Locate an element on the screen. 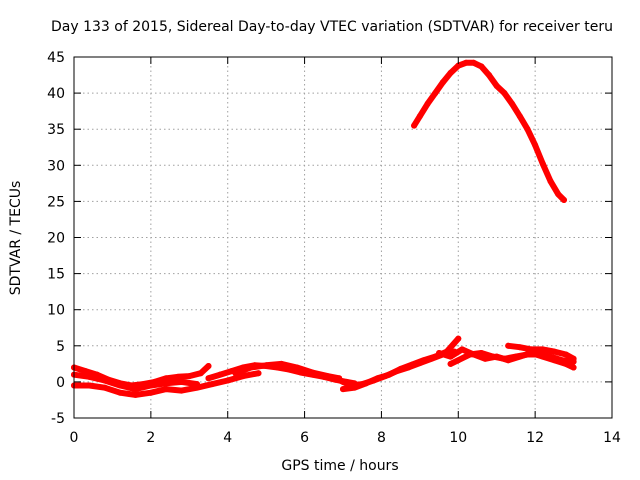 Image resolution: width=640 pixels, height=480 pixels. series-arc-c is located at coordinates (135, 382).